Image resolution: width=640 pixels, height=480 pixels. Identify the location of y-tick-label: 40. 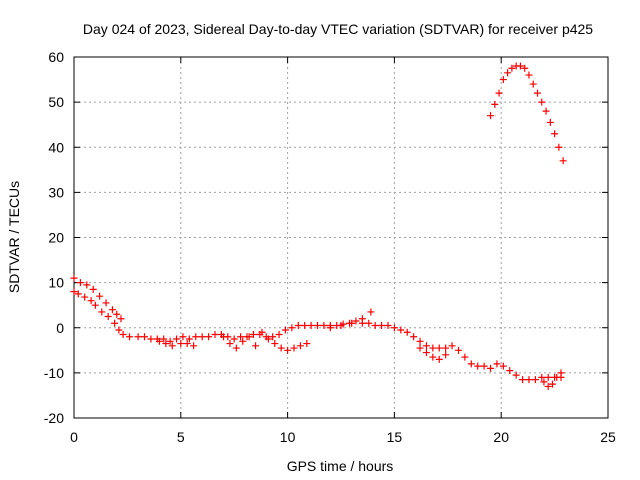
(56, 147).